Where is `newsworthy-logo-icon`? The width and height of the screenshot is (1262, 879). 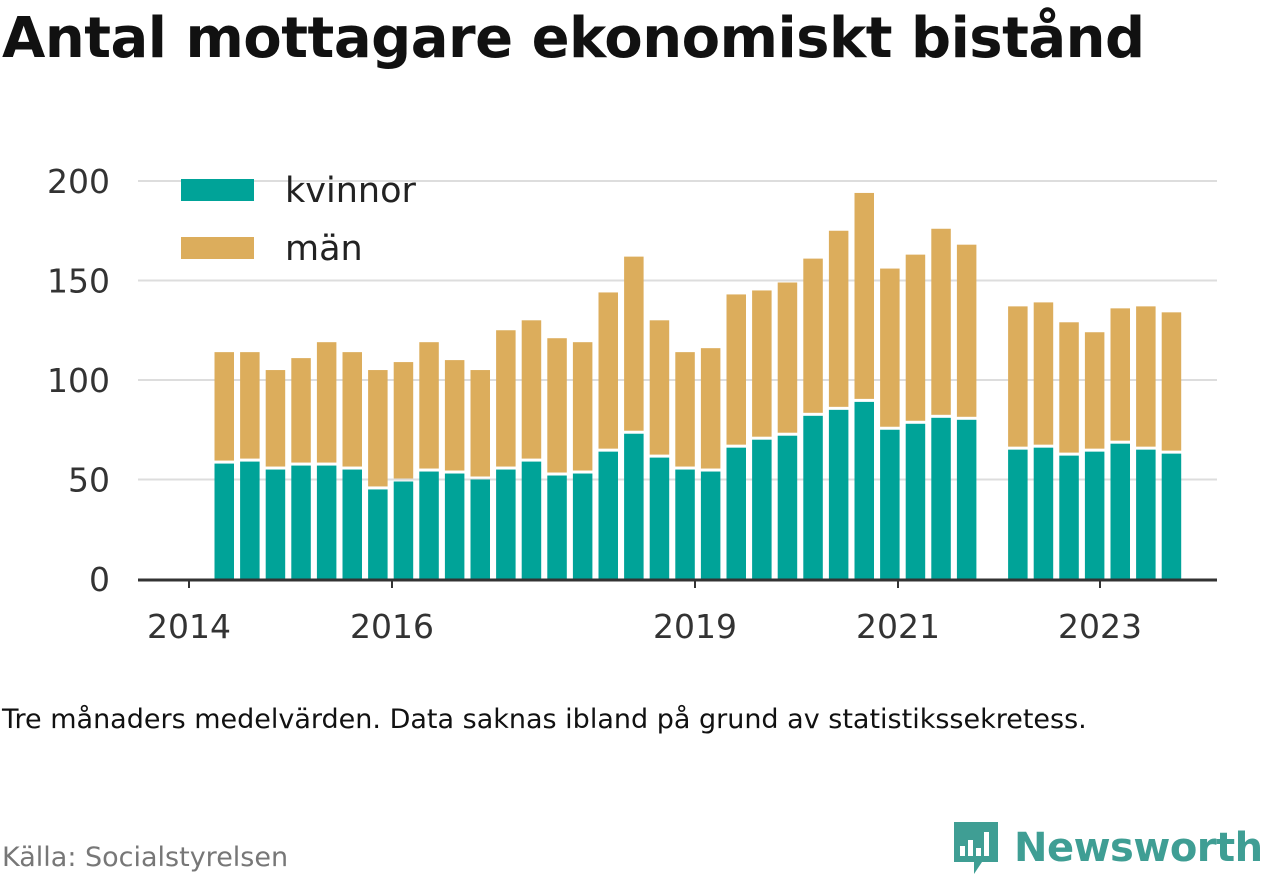 newsworthy-logo-icon is located at coordinates (976, 848).